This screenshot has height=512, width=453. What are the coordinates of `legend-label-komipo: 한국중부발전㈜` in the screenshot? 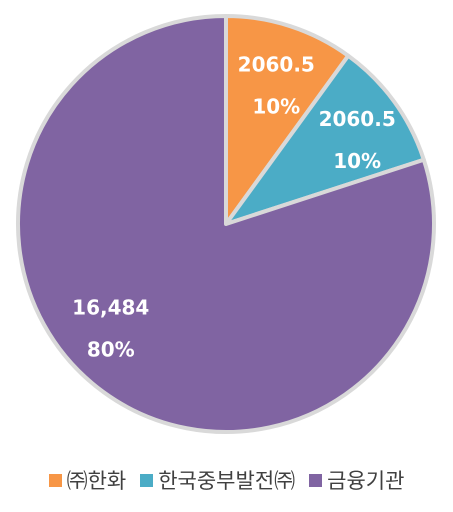 It's located at (227, 481).